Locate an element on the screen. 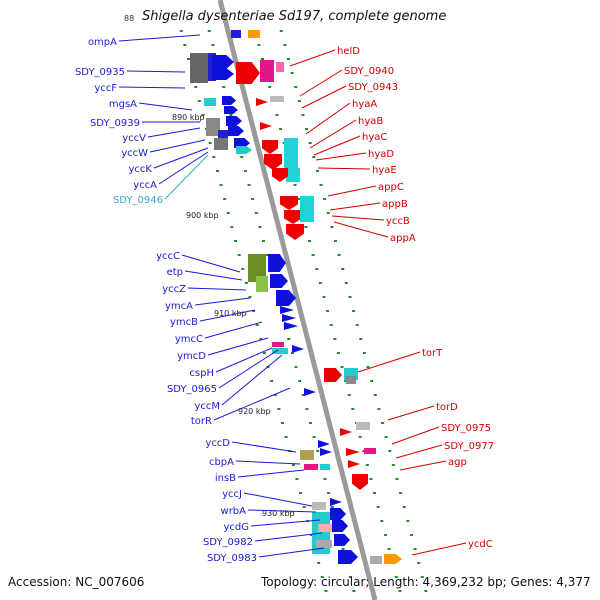 This screenshot has height=600, width=600. gene-label-right: torD is located at coordinates (447, 407).